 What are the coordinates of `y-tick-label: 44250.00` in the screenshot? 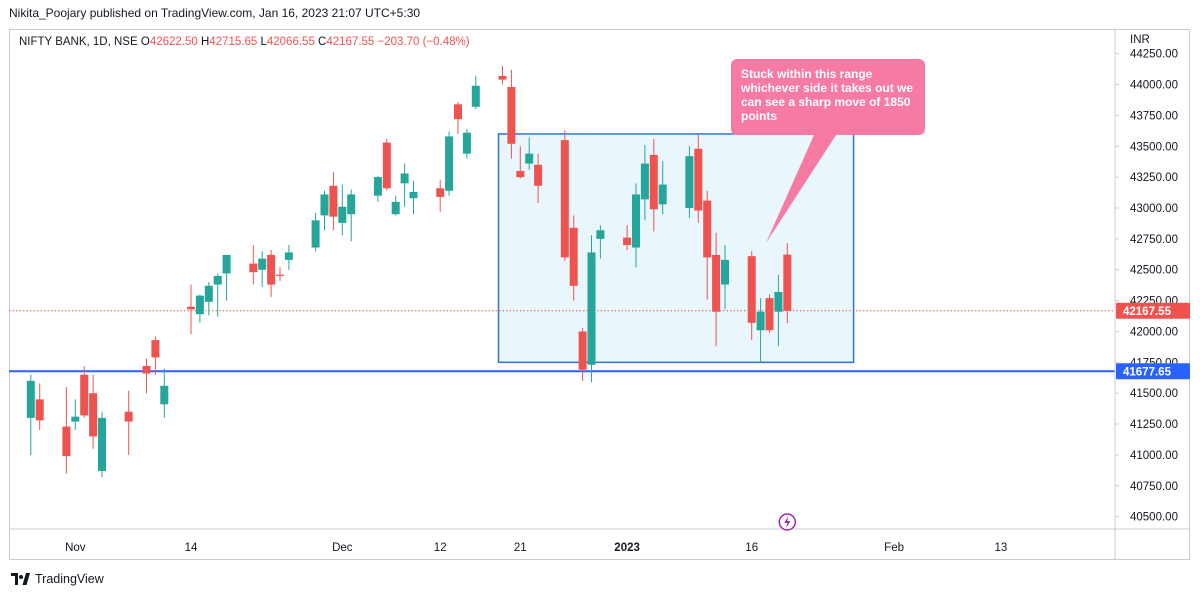 It's located at (1154, 55).